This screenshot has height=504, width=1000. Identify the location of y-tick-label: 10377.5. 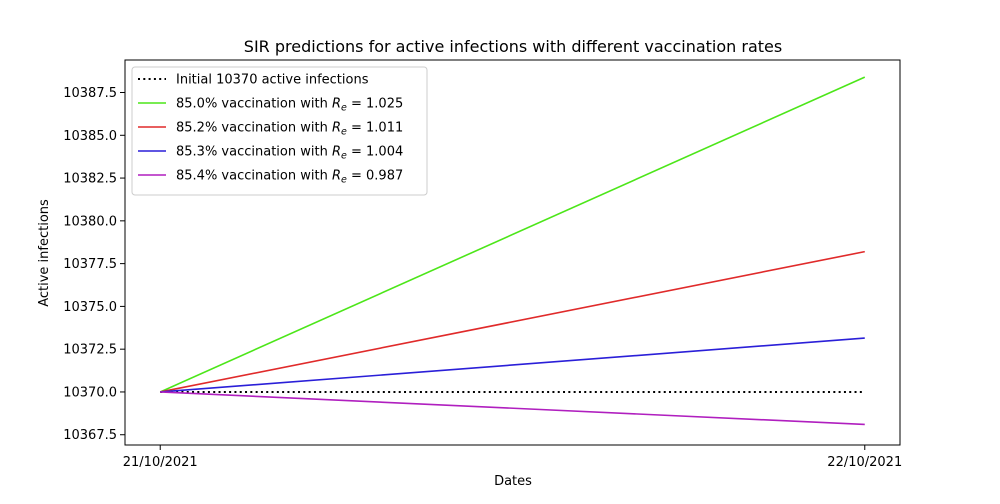
(90, 264).